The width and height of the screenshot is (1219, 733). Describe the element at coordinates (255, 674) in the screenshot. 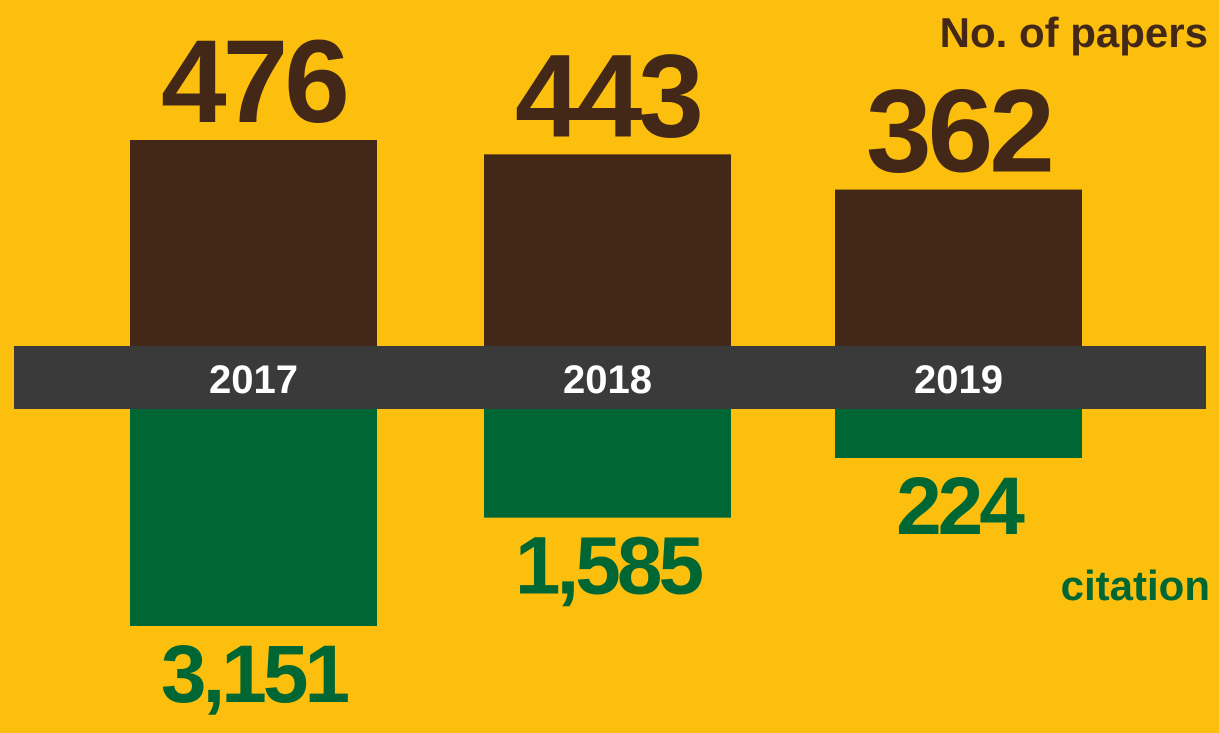

I see `citation-value-label-2017: 3,151` at that location.